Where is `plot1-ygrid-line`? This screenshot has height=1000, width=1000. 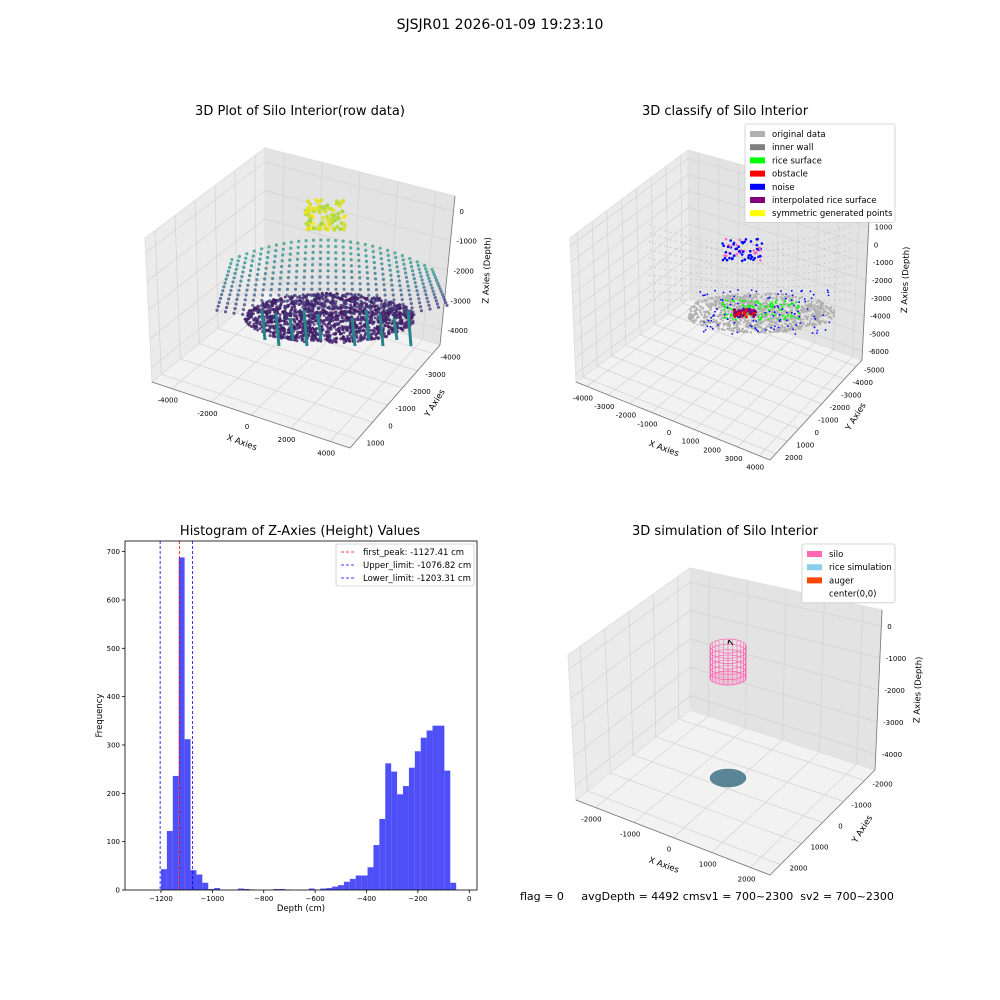
plot1-ygrid-line is located at coordinates (308, 287).